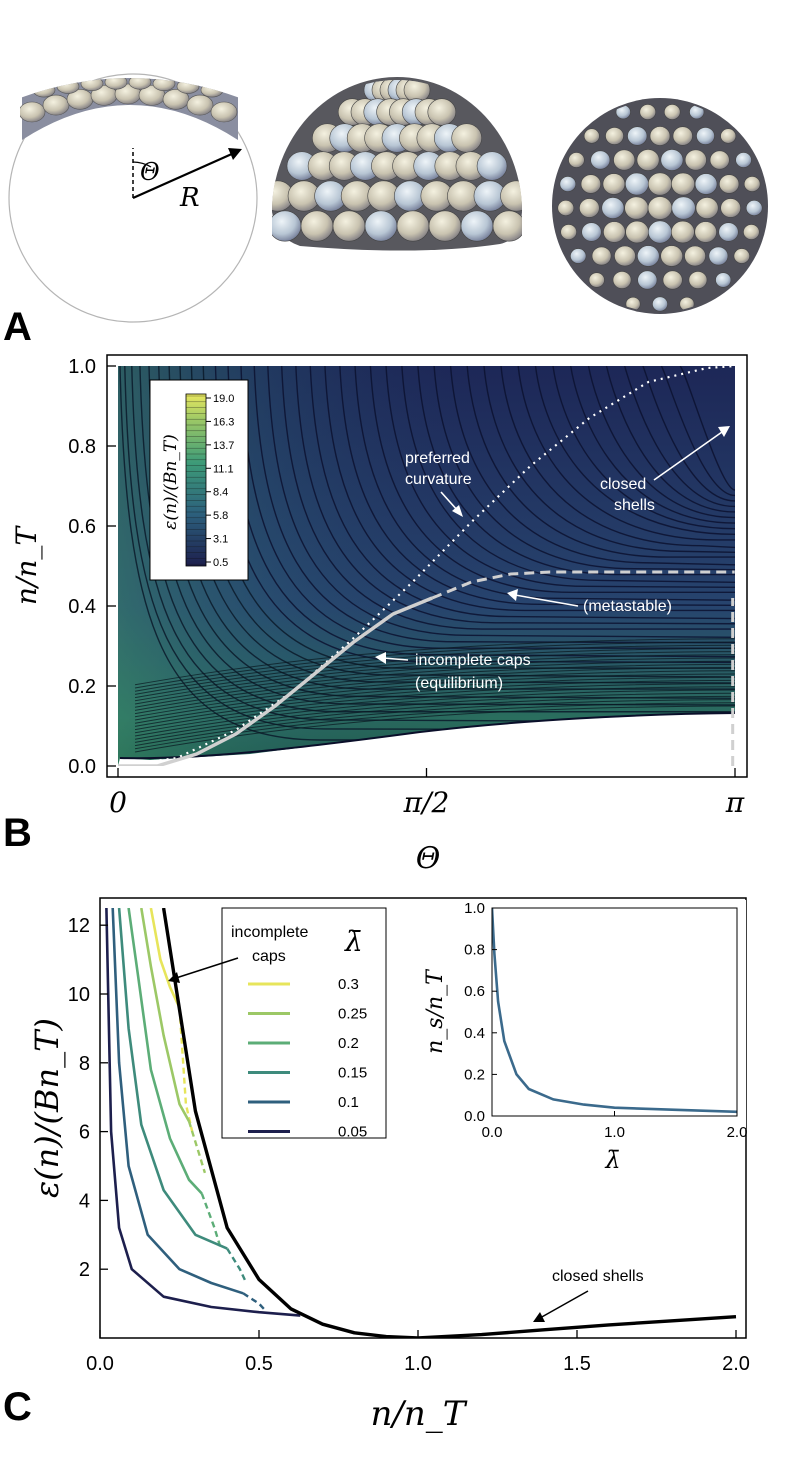 The width and height of the screenshot is (808, 1458). I want to click on y-axis-label-c: ε(n)/(Bn_T), so click(47, 1108).